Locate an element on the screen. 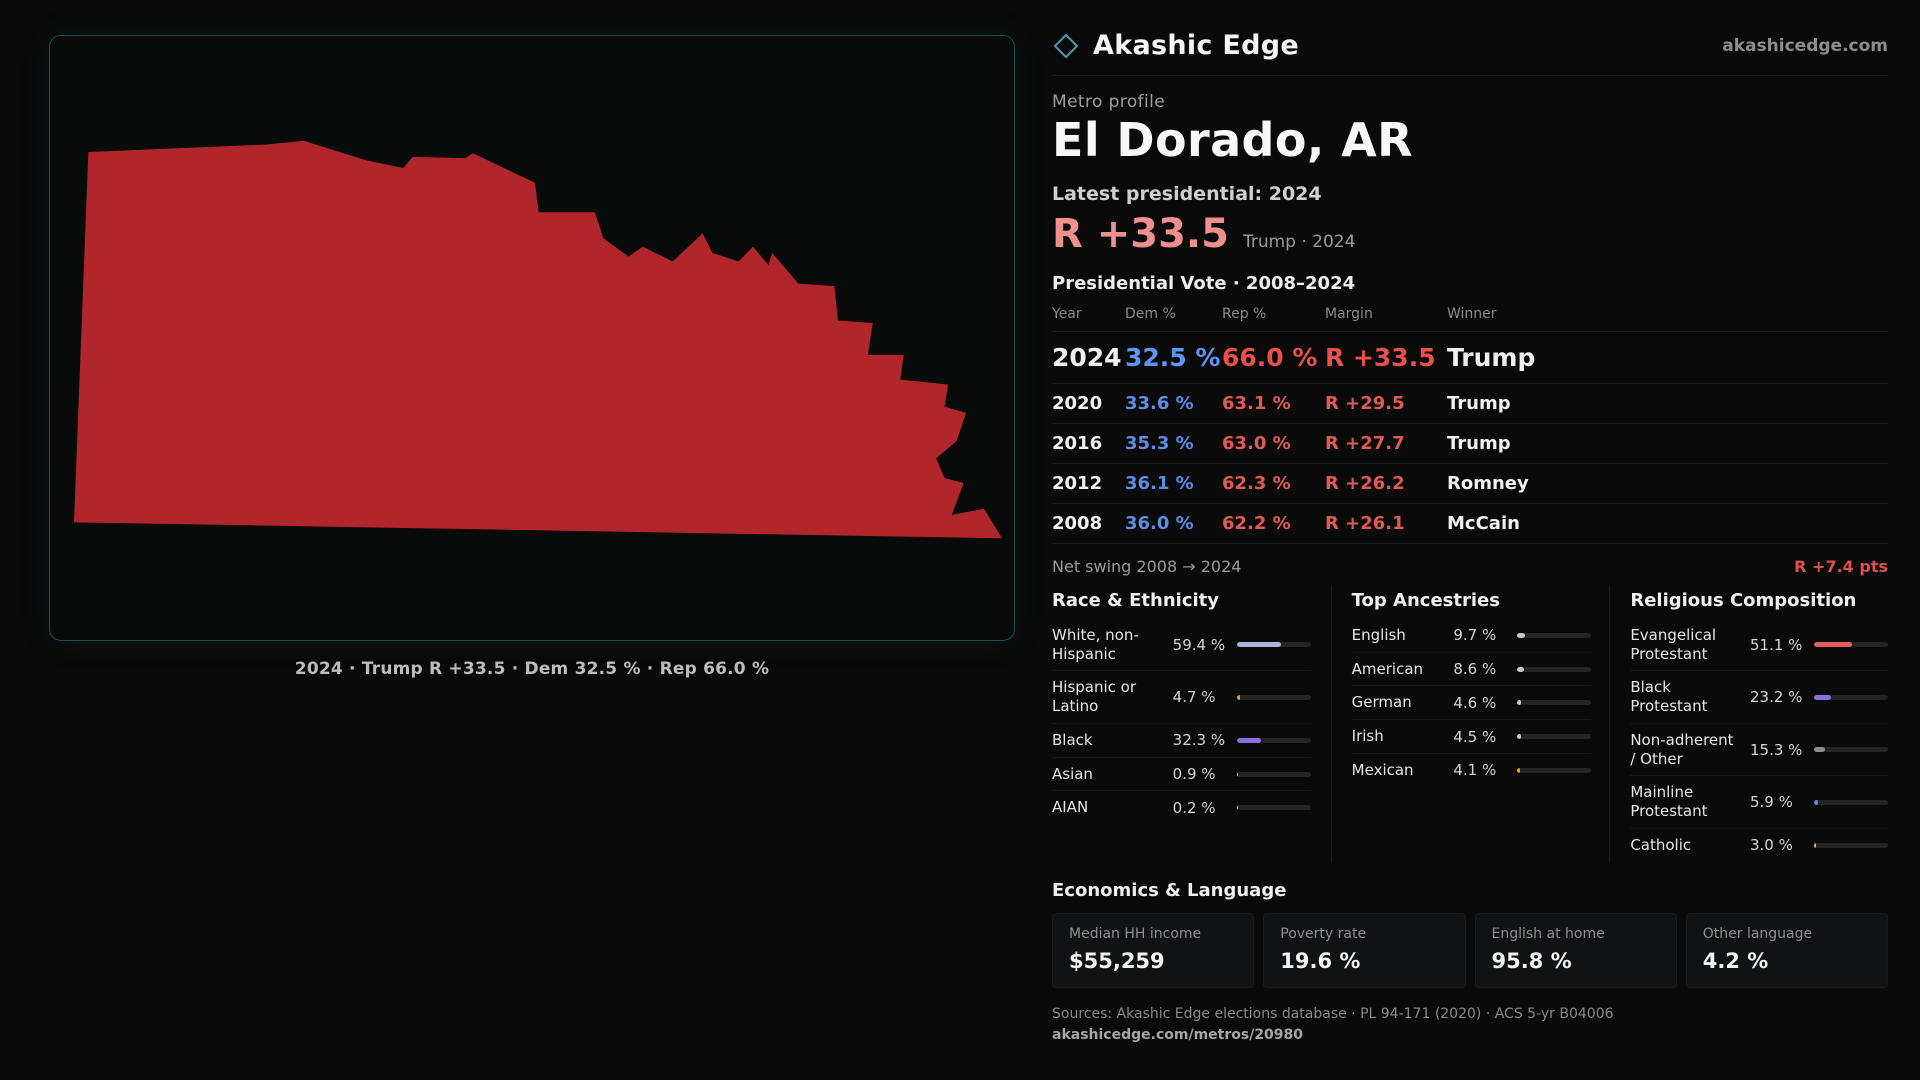 This screenshot has width=1920, height=1080. stat-row: German 4.6 % is located at coordinates (1471, 703).